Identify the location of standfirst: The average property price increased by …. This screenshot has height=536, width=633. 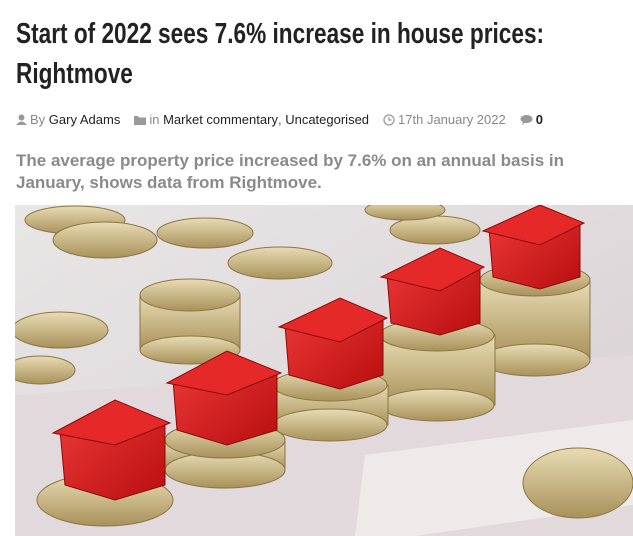
(290, 171).